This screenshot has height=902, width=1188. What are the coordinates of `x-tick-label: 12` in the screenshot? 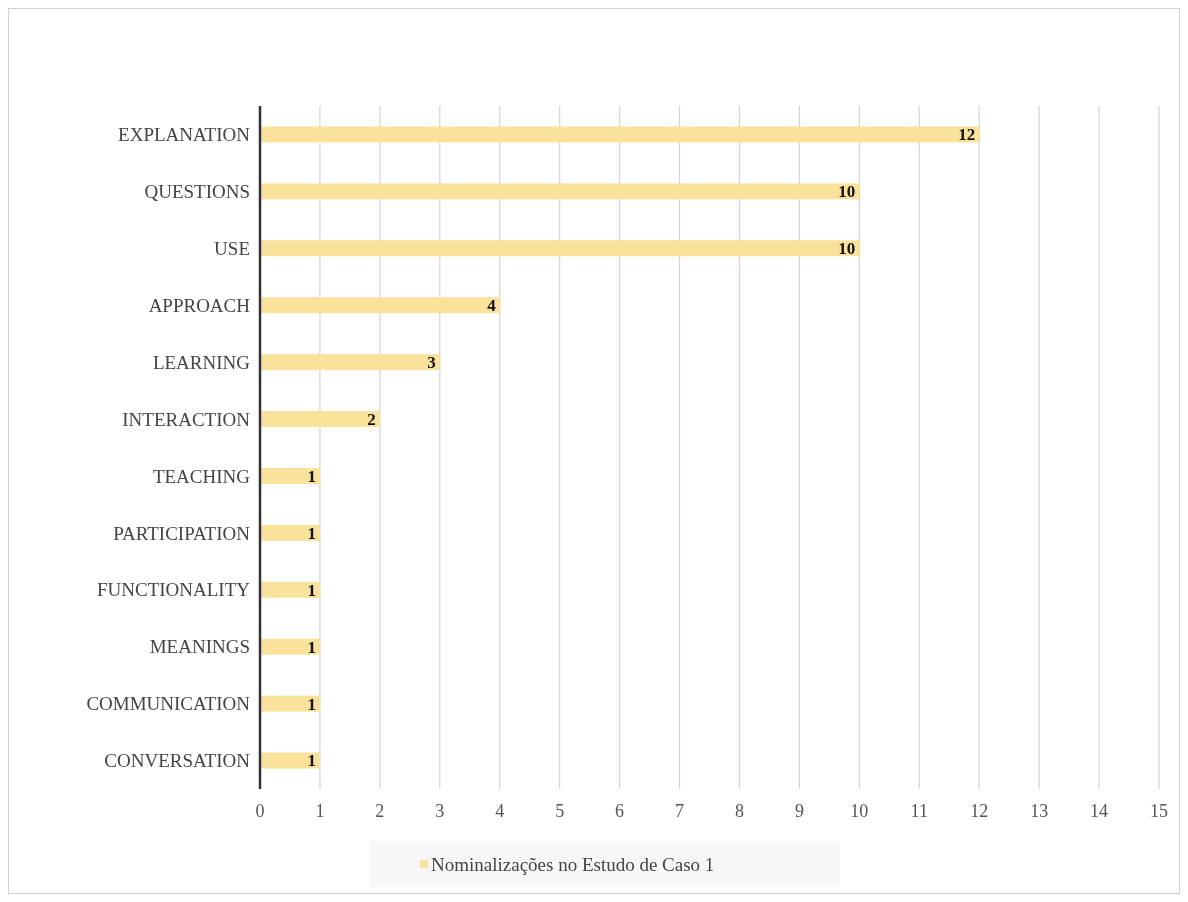 It's located at (979, 811).